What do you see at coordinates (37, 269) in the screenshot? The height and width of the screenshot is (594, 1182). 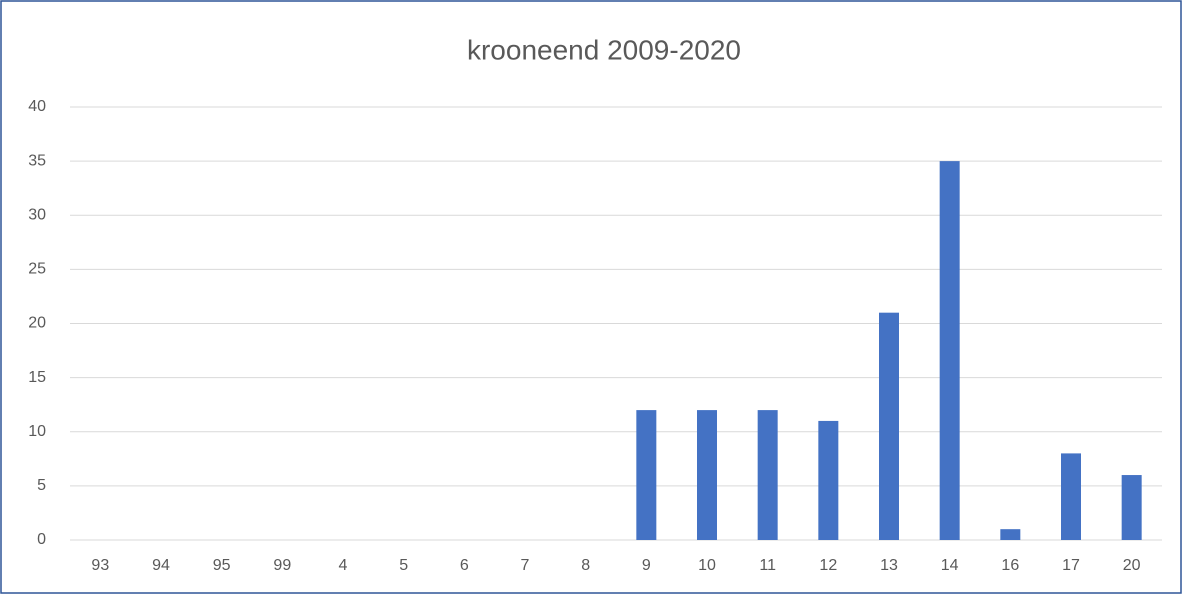 I see `y-tick-label: 25` at bounding box center [37, 269].